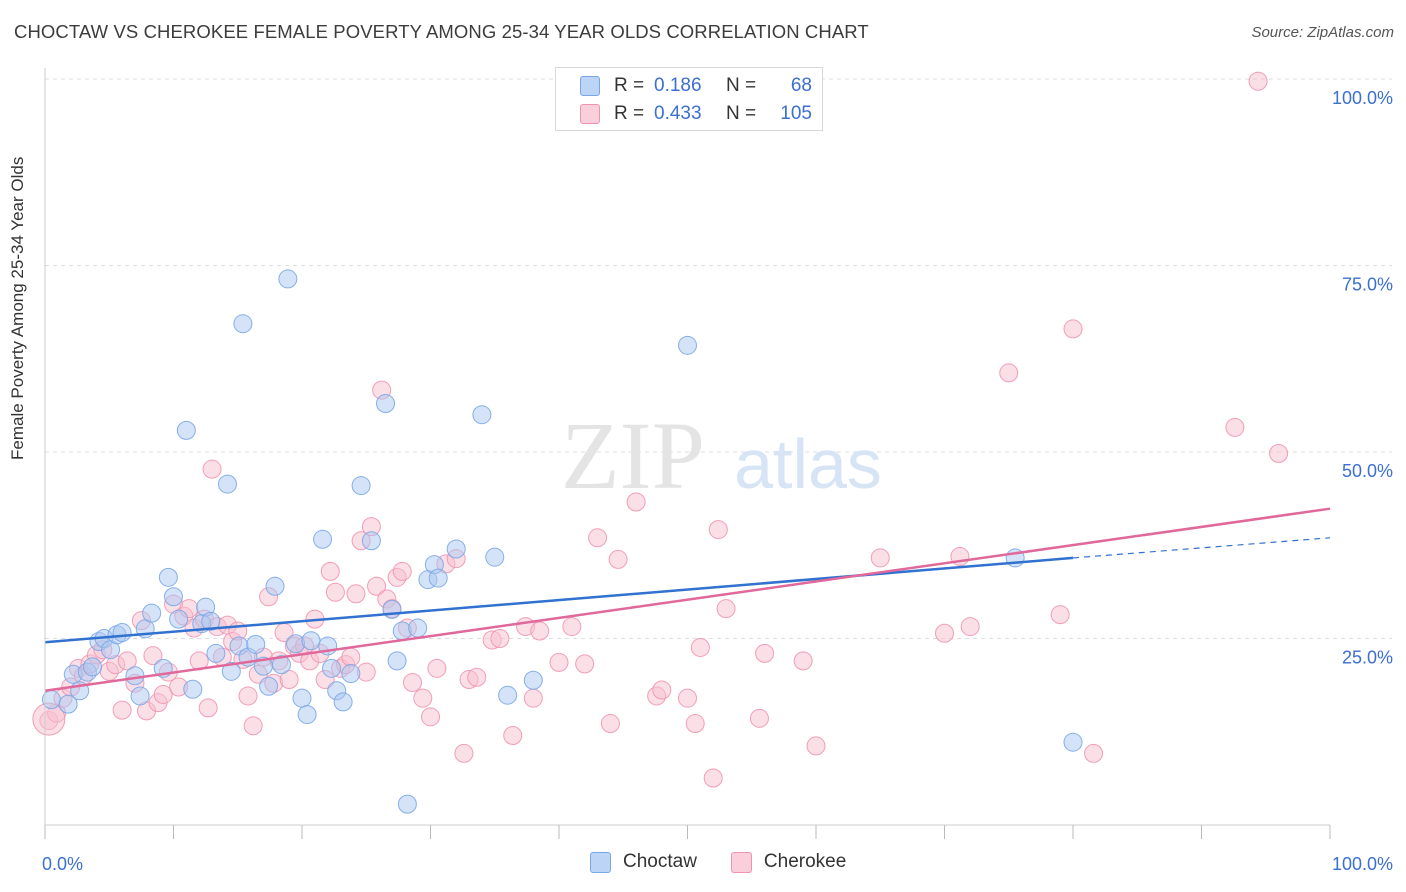 Image resolution: width=1406 pixels, height=892 pixels. I want to click on choctaw-trend-extension, so click(1201, 548).